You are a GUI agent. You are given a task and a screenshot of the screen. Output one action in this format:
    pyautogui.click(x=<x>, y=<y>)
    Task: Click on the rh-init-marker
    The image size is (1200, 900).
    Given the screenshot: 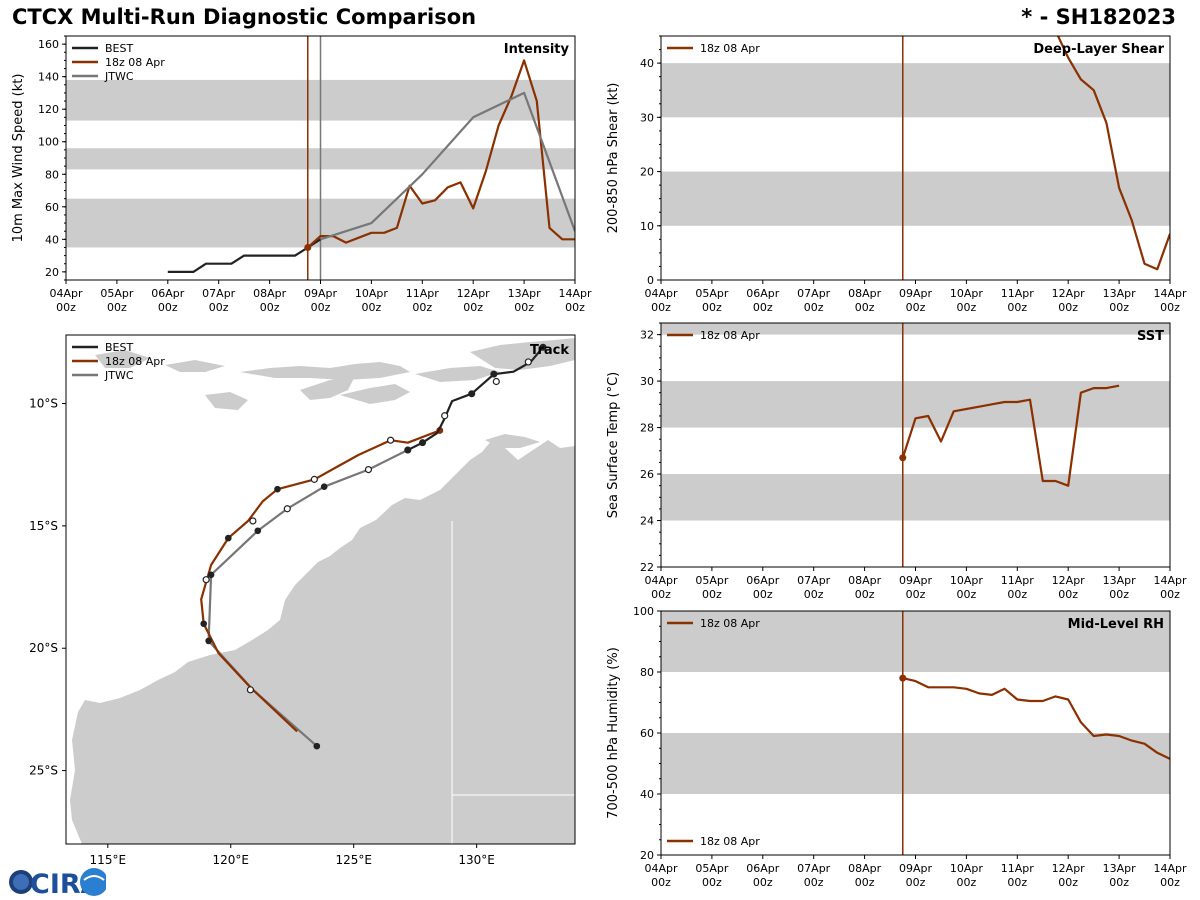 What is the action you would take?
    pyautogui.click(x=903, y=678)
    